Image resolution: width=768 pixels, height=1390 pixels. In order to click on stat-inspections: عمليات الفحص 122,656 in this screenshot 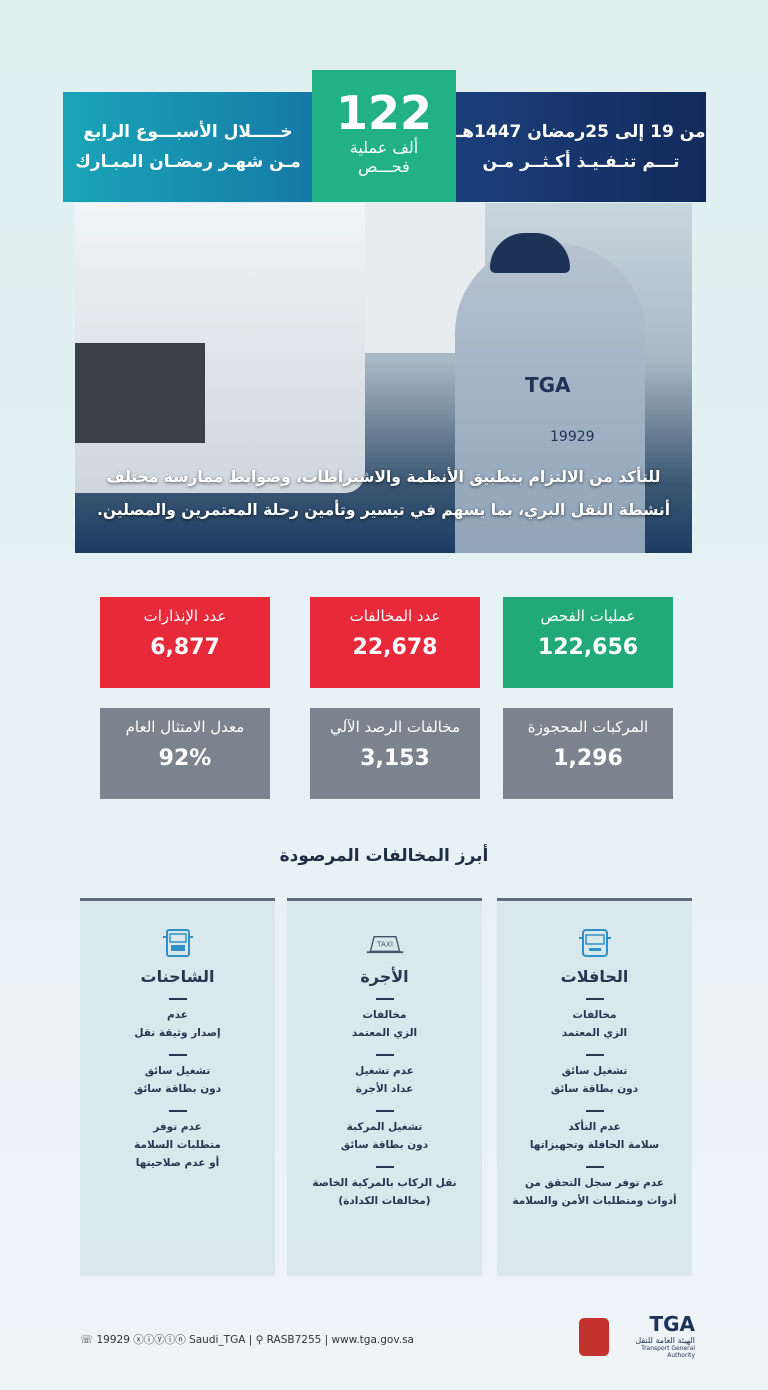, I will do `click(588, 642)`.